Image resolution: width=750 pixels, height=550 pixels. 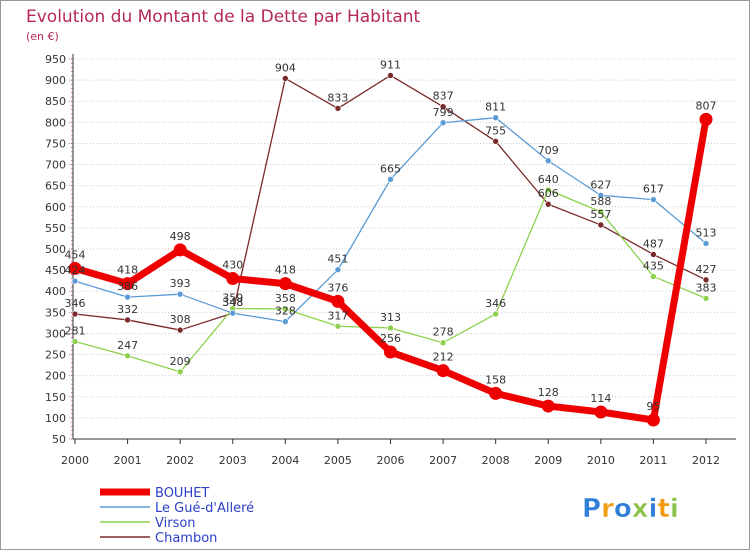 I want to click on data-label: 498, so click(x=180, y=236).